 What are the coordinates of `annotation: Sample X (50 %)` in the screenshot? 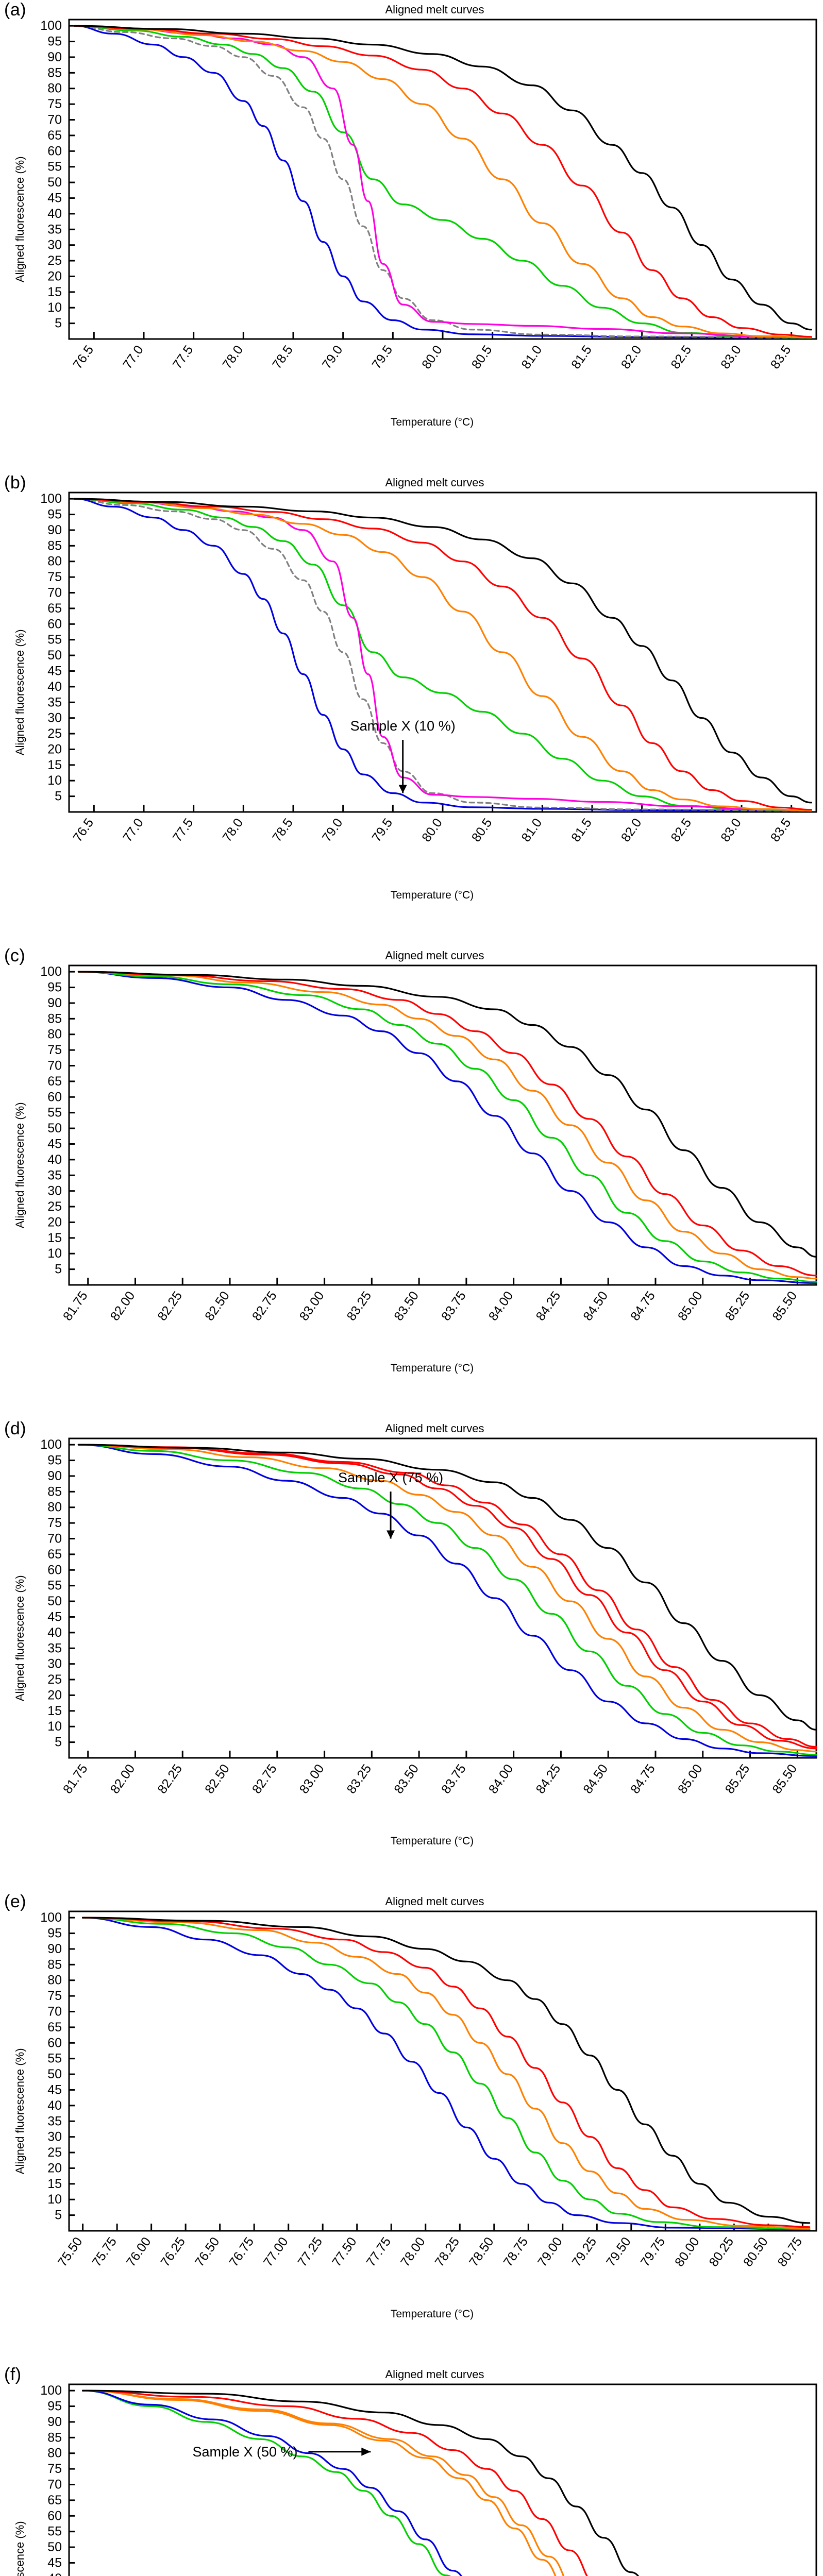 It's located at (281, 2452).